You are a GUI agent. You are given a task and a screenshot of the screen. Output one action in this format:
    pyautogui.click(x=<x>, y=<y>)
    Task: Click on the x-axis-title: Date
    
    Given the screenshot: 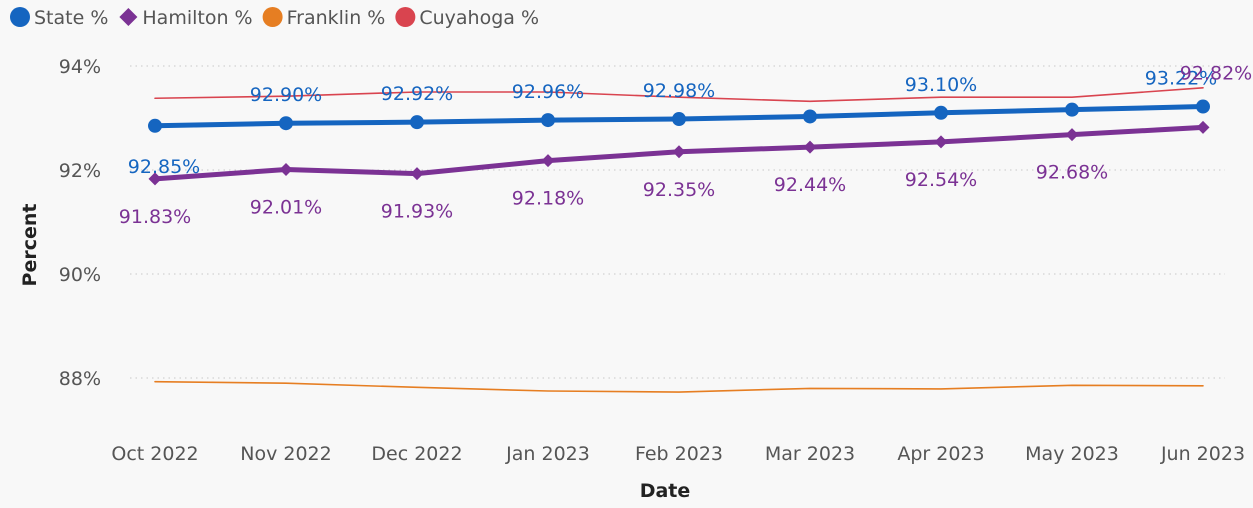 What is the action you would take?
    pyautogui.click(x=665, y=491)
    